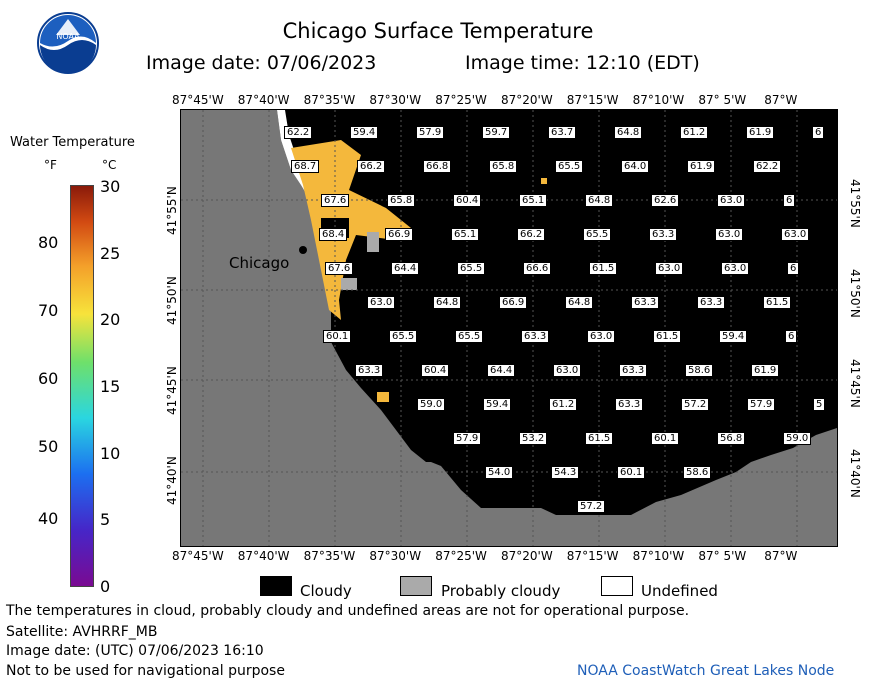 The height and width of the screenshot is (687, 876). Describe the element at coordinates (503, 166) in the screenshot. I see `temperature-cell: 65.8` at that location.